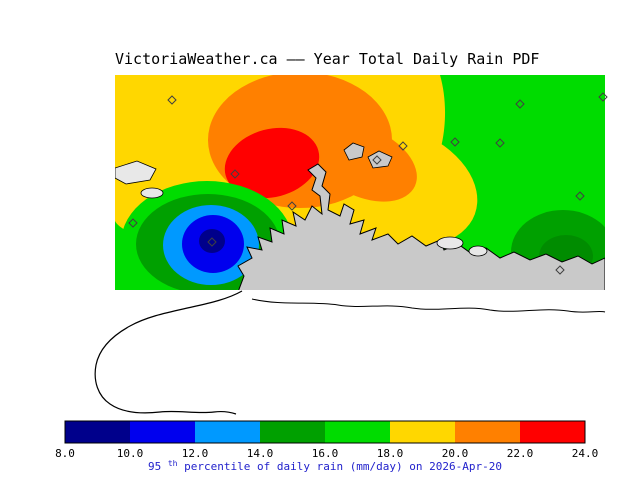 Image resolution: width=640 pixels, height=480 pixels. I want to click on contour-orange-tongue, so click(365, 163).